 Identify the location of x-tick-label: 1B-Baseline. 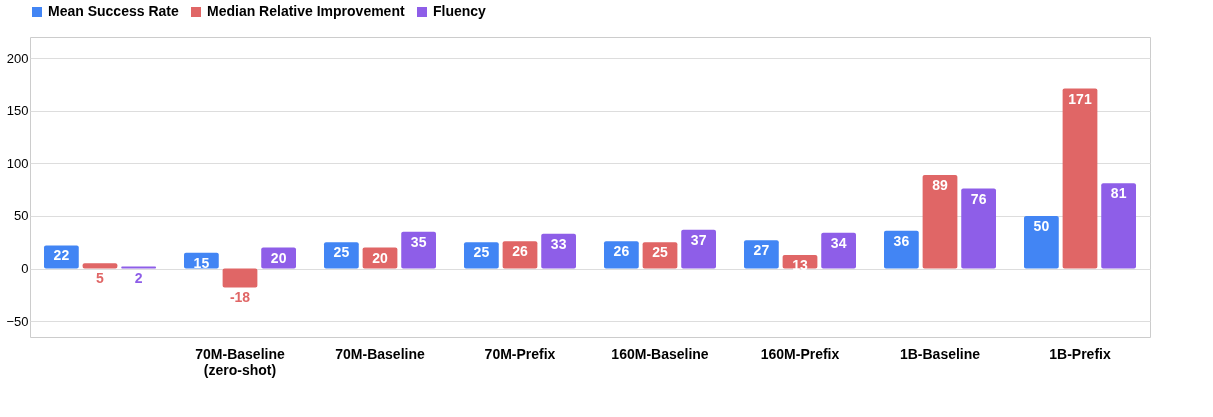
(940, 353).